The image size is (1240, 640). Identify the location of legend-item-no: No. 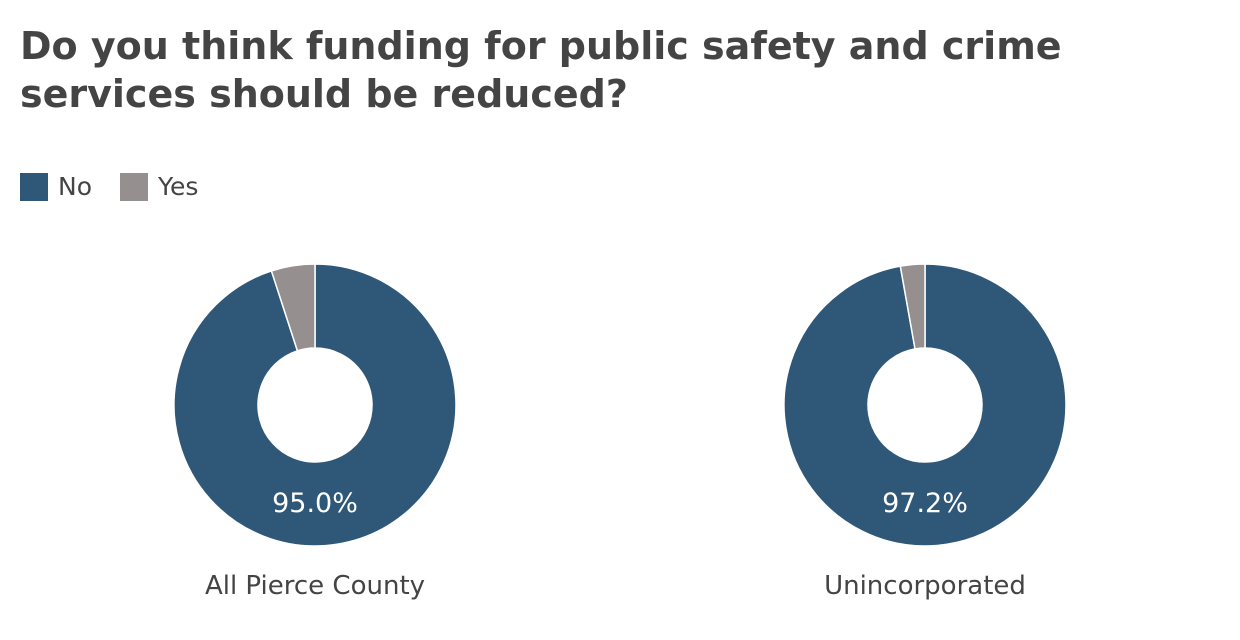
(56, 186).